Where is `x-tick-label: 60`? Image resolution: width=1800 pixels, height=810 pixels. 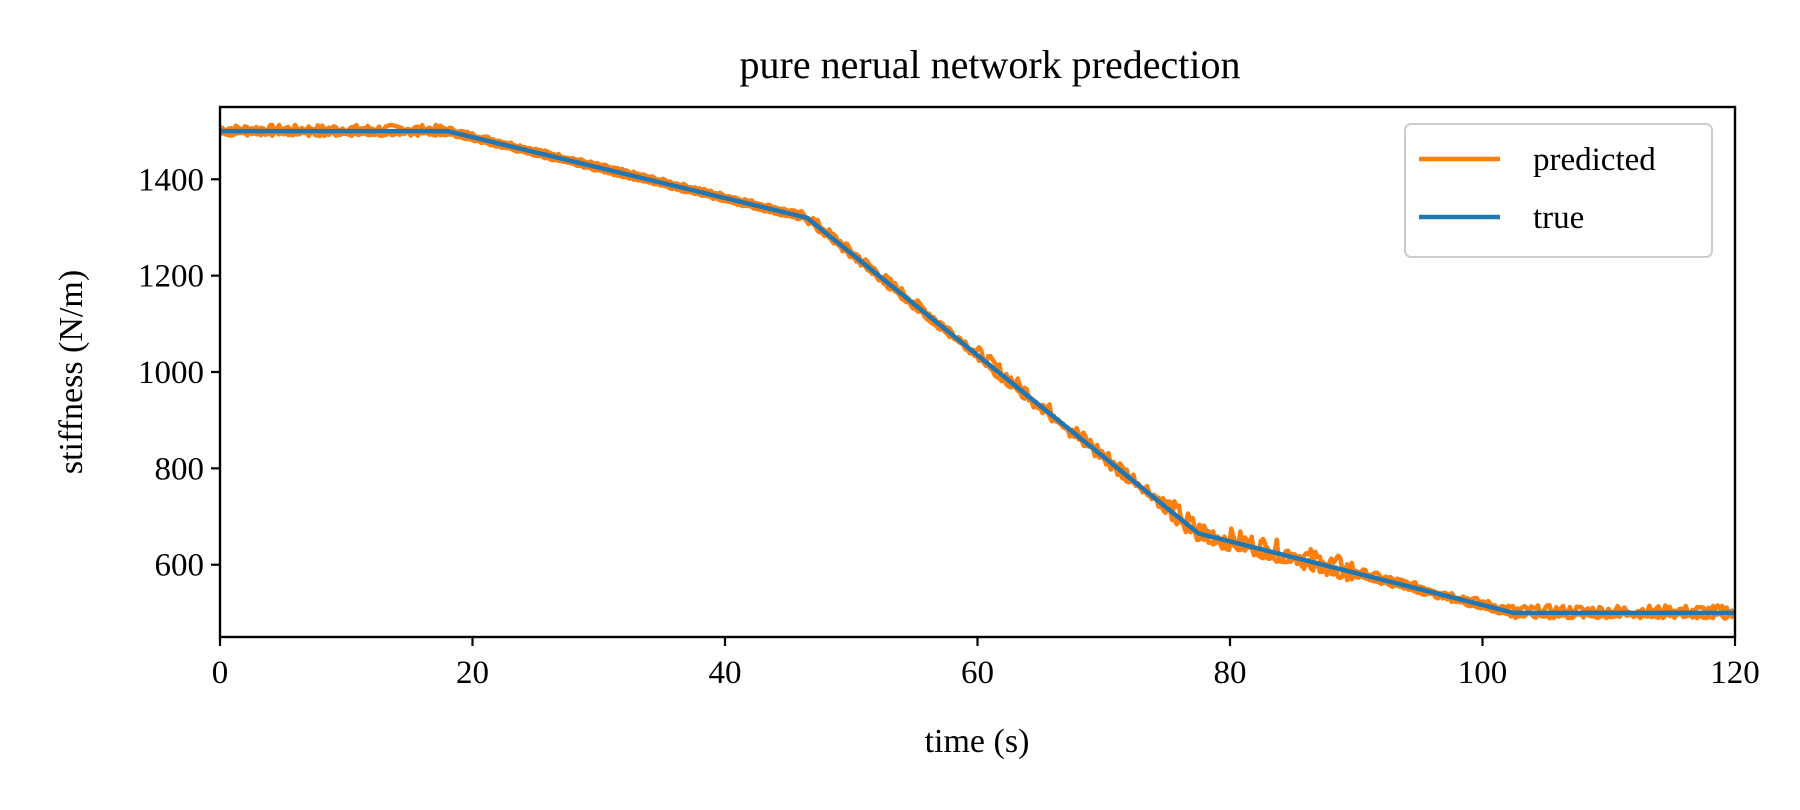
x-tick-label: 60 is located at coordinates (977, 673).